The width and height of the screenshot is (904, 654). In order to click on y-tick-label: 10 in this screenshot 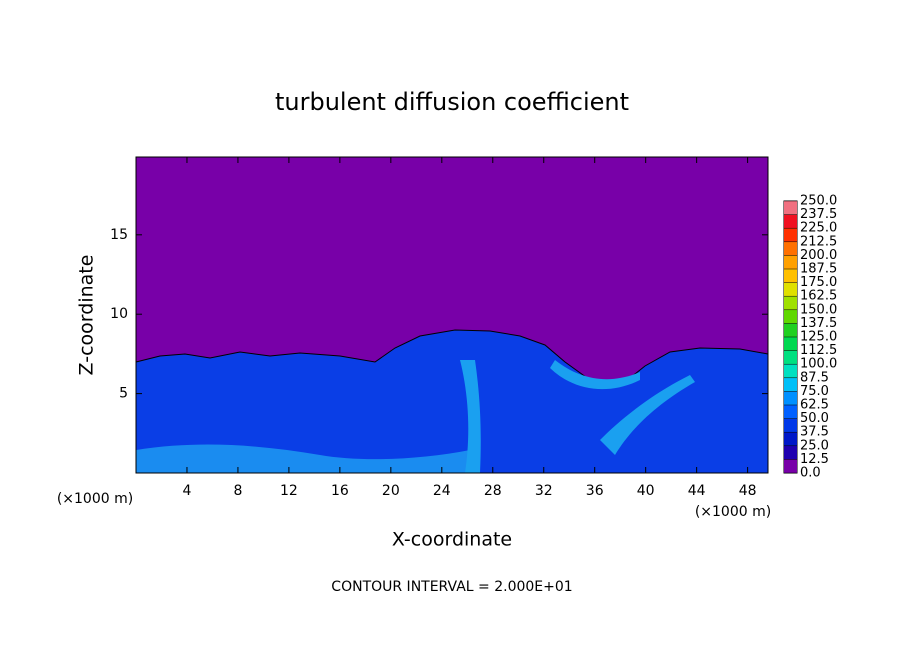, I will do `click(119, 314)`.